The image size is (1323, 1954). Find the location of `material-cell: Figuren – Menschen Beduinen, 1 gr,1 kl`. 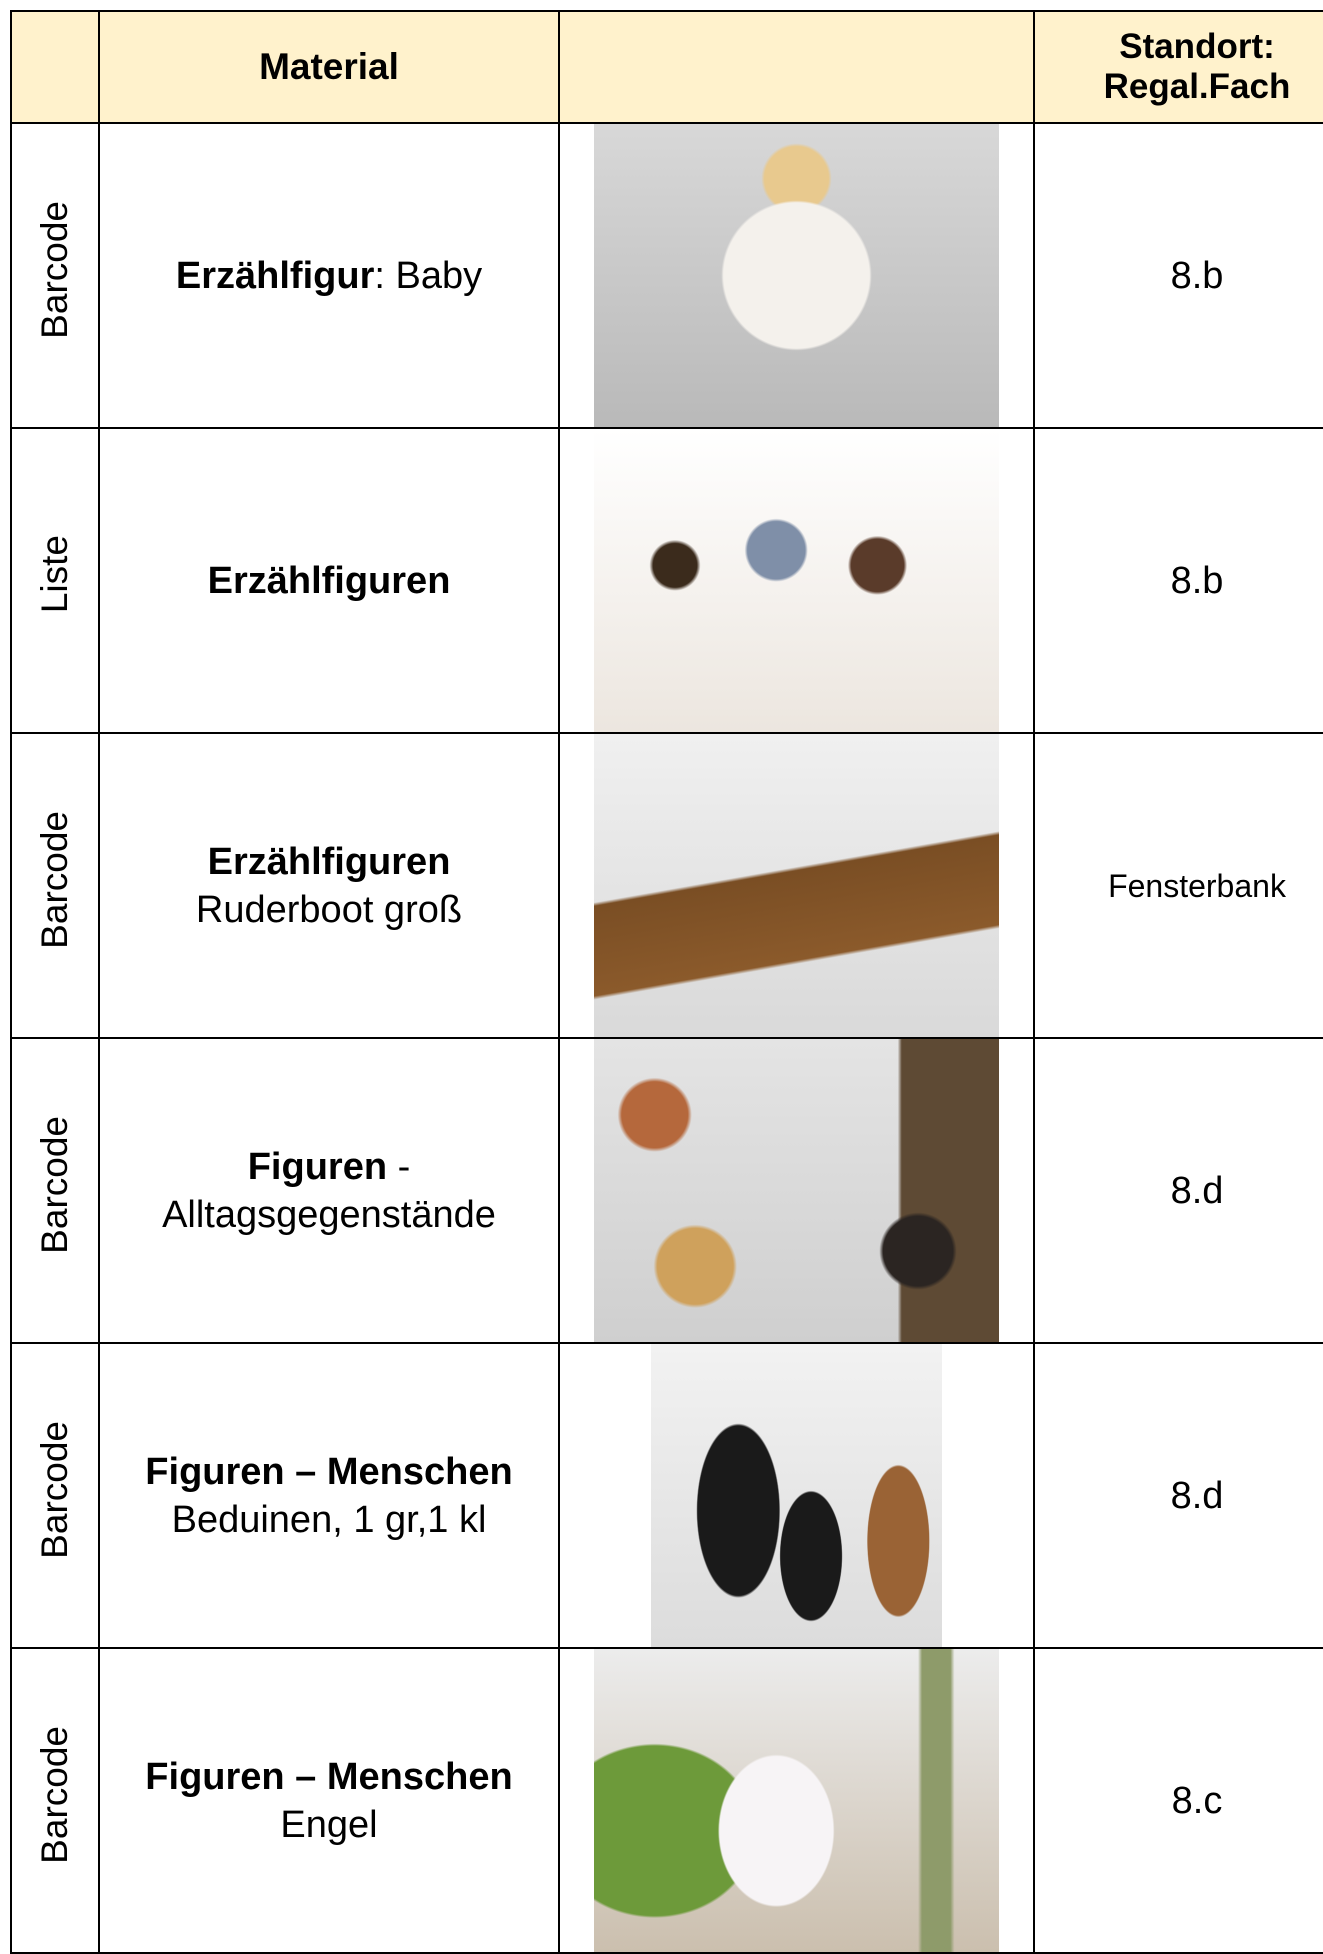

material-cell: Figuren – Menschen Beduinen, 1 gr,1 kl is located at coordinates (329, 1495).